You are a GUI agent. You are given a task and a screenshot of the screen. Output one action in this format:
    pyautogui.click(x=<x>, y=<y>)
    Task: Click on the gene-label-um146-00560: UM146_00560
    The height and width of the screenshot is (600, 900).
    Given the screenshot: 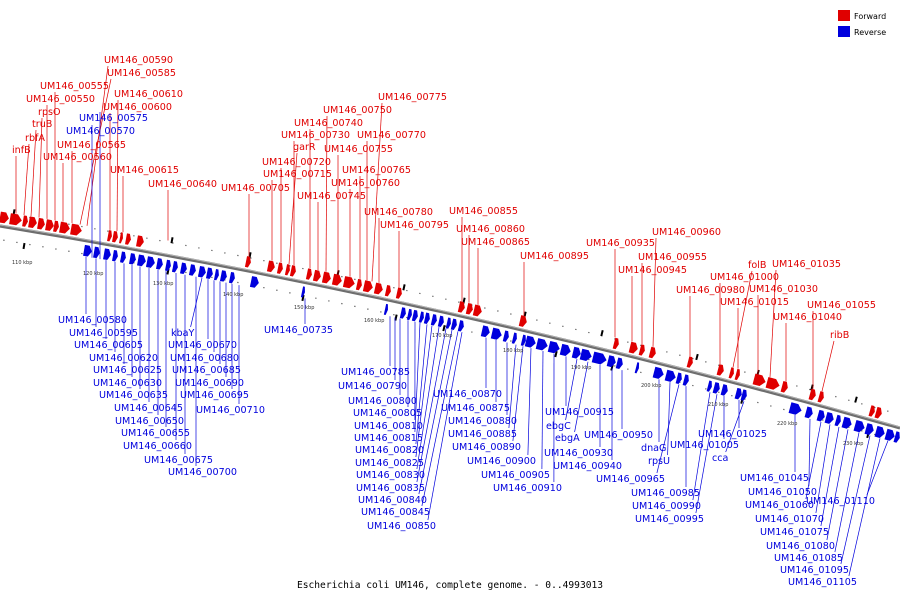 What is the action you would take?
    pyautogui.click(x=77, y=157)
    